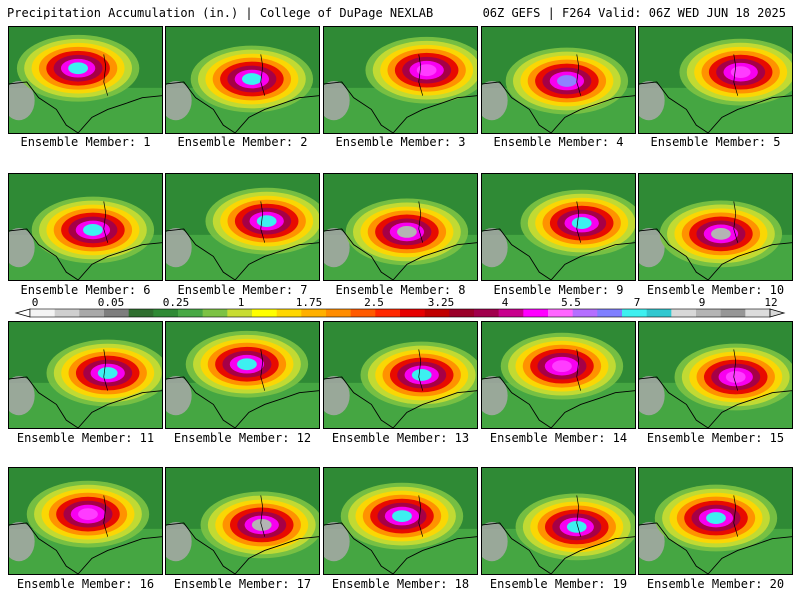 This screenshot has height=600, width=800. Describe the element at coordinates (35, 303) in the screenshot. I see `colorbar-tick-label: 0` at that location.